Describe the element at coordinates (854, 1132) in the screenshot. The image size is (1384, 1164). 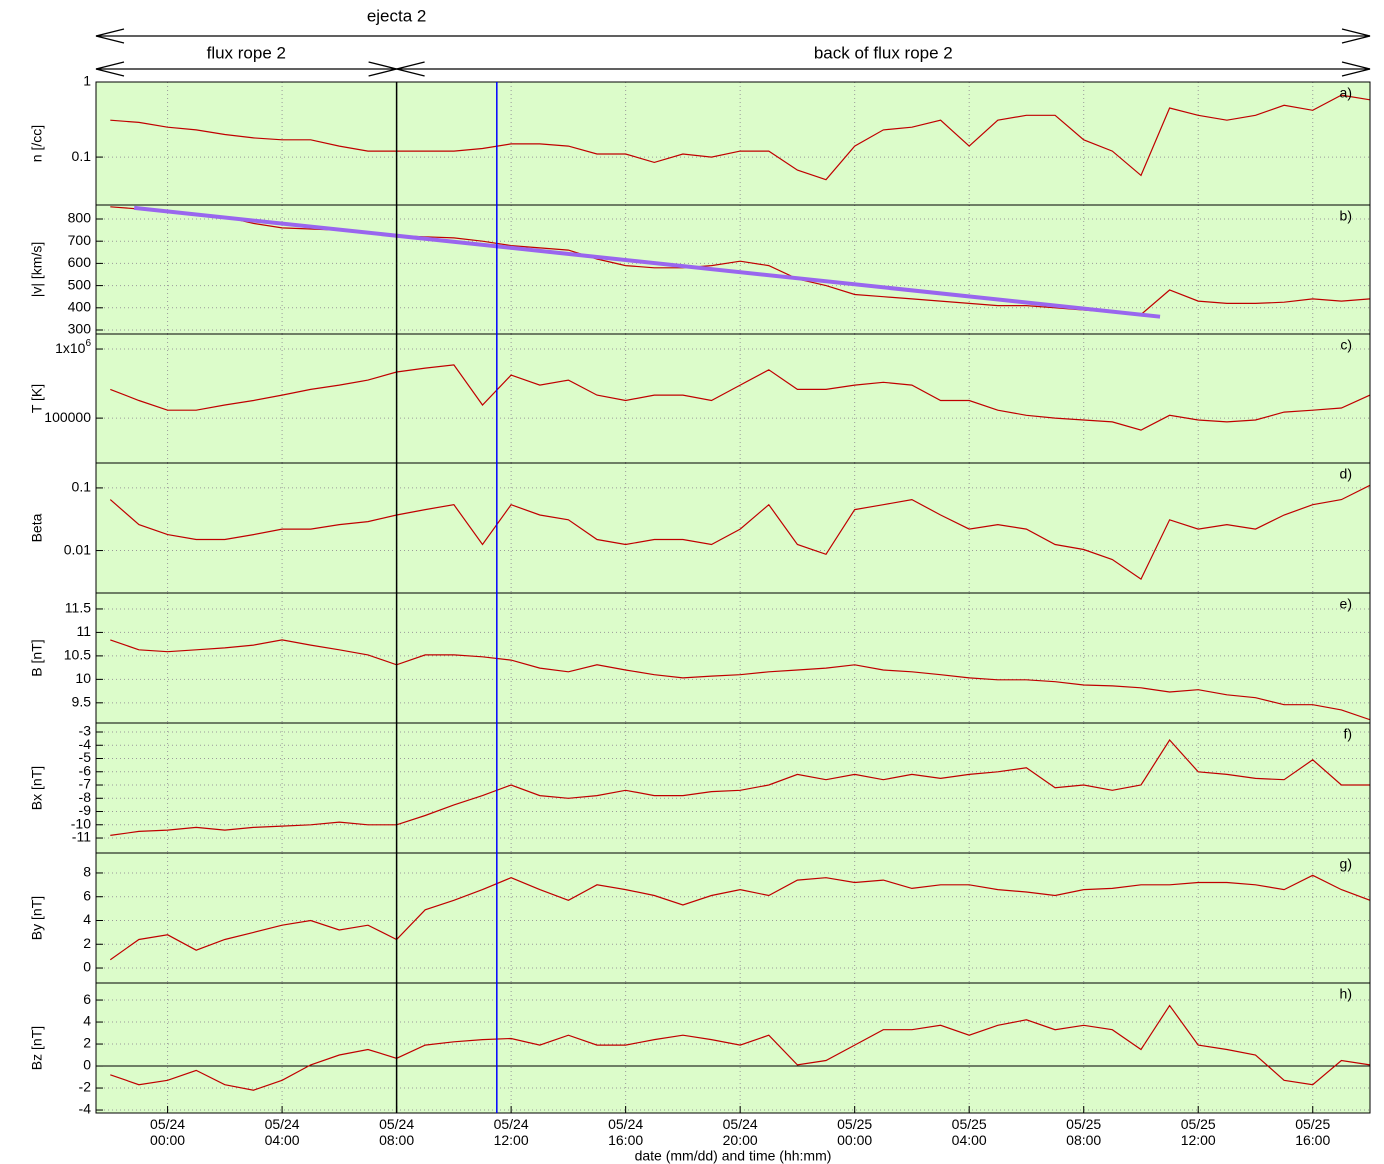
I see `x-tick-label: 05/25 00:00` at that location.